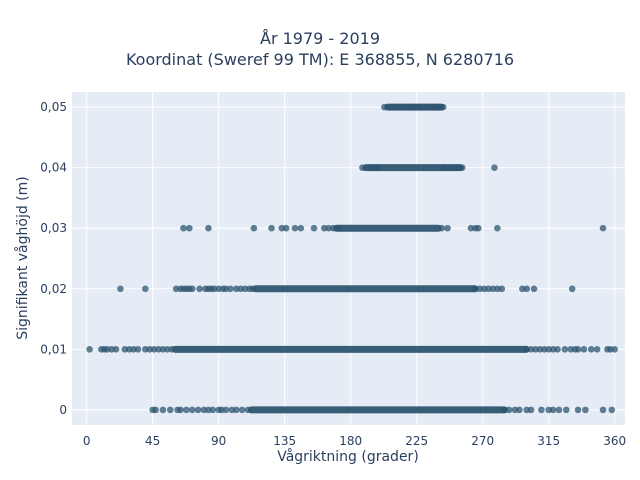 Image resolution: width=640 pixels, height=480 pixels. What do you see at coordinates (87, 441) in the screenshot?
I see `x-tick-label: 0` at bounding box center [87, 441].